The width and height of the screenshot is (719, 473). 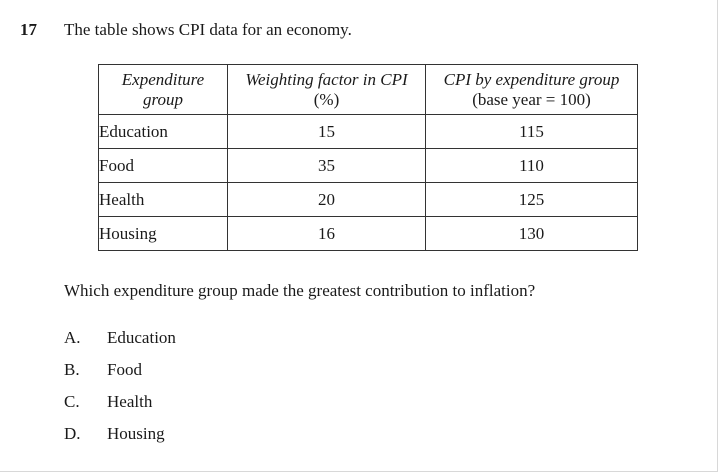 What do you see at coordinates (208, 29) in the screenshot?
I see `question-stem: The table shows CPI data for an economy.` at bounding box center [208, 29].